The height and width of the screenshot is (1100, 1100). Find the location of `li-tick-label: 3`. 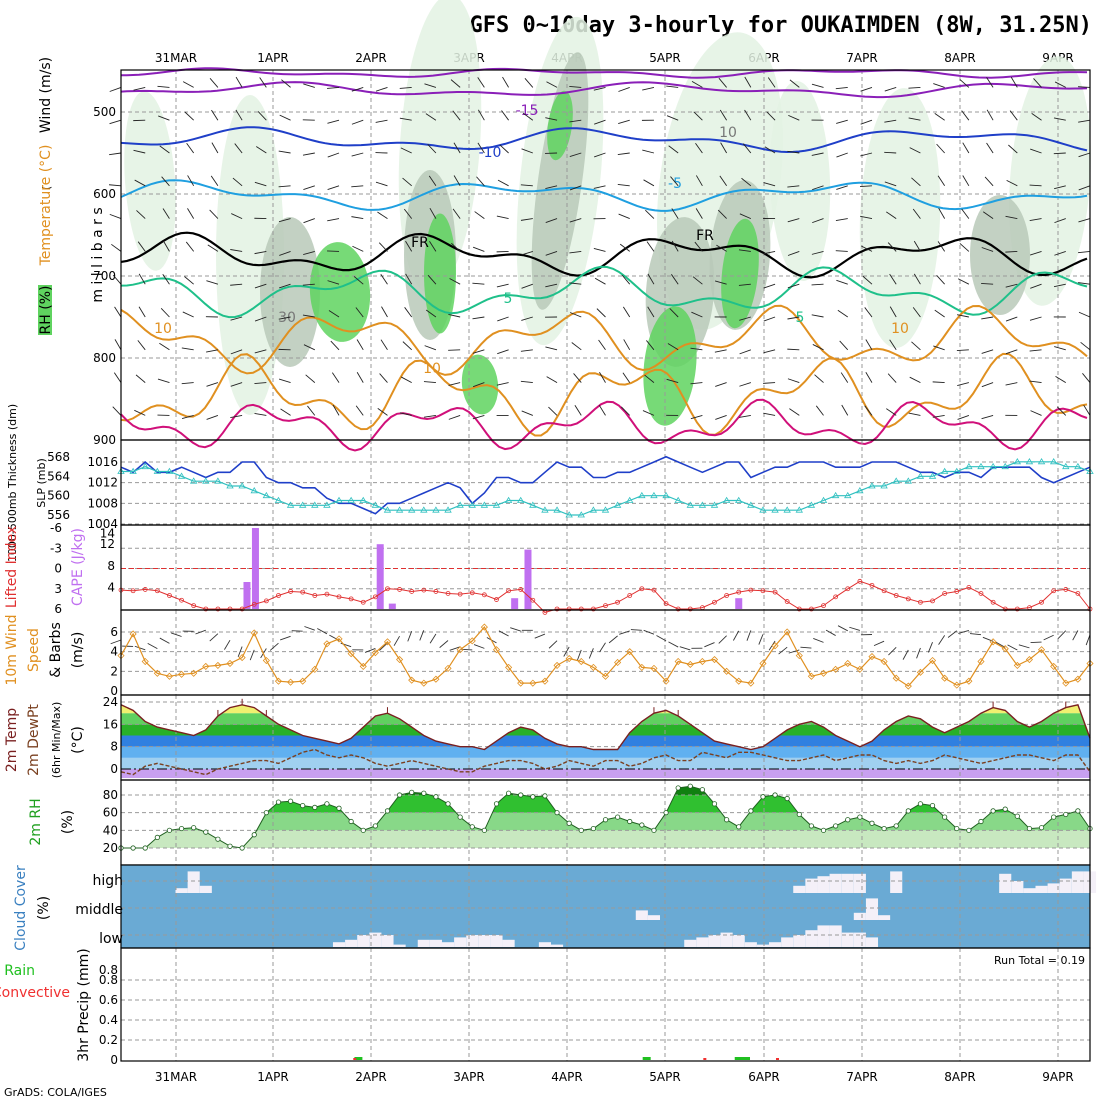

li-tick-label: 3 is located at coordinates (58, 589).